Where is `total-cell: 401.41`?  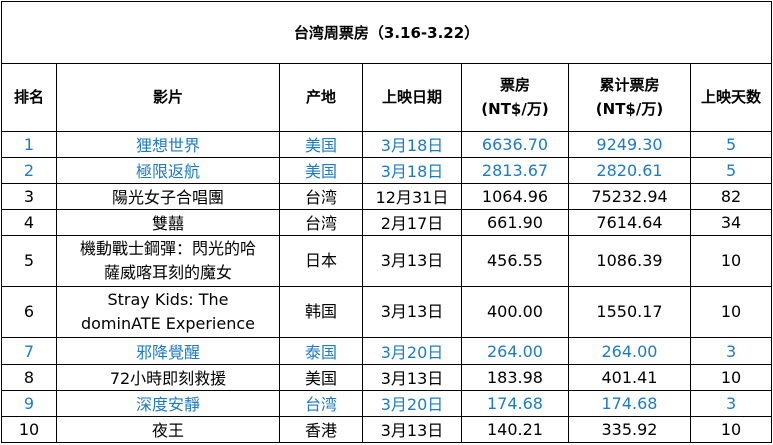
total-cell: 401.41 is located at coordinates (629, 377).